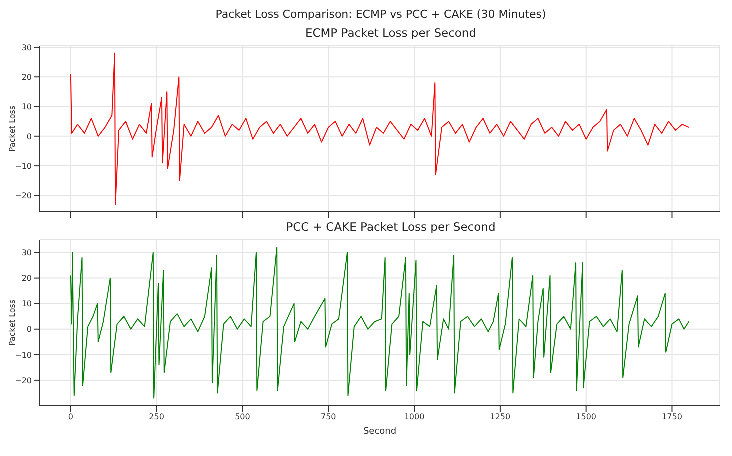 The image size is (732, 456). What do you see at coordinates (381, 15) in the screenshot?
I see `chart-title: Packet Loss Comparison: ECMP vs PCC + CAKE (30 Minutes)` at bounding box center [381, 15].